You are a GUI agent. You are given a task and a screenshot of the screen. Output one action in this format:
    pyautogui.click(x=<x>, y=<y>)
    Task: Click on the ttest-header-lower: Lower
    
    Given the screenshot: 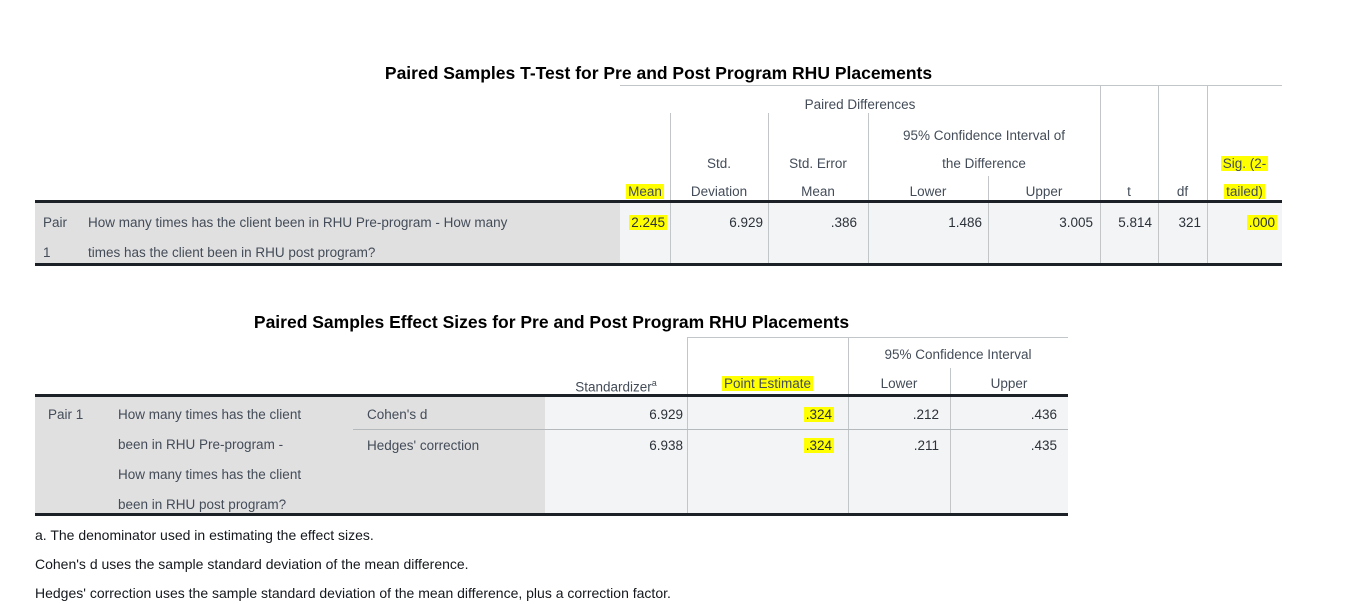 What is the action you would take?
    pyautogui.click(x=928, y=191)
    